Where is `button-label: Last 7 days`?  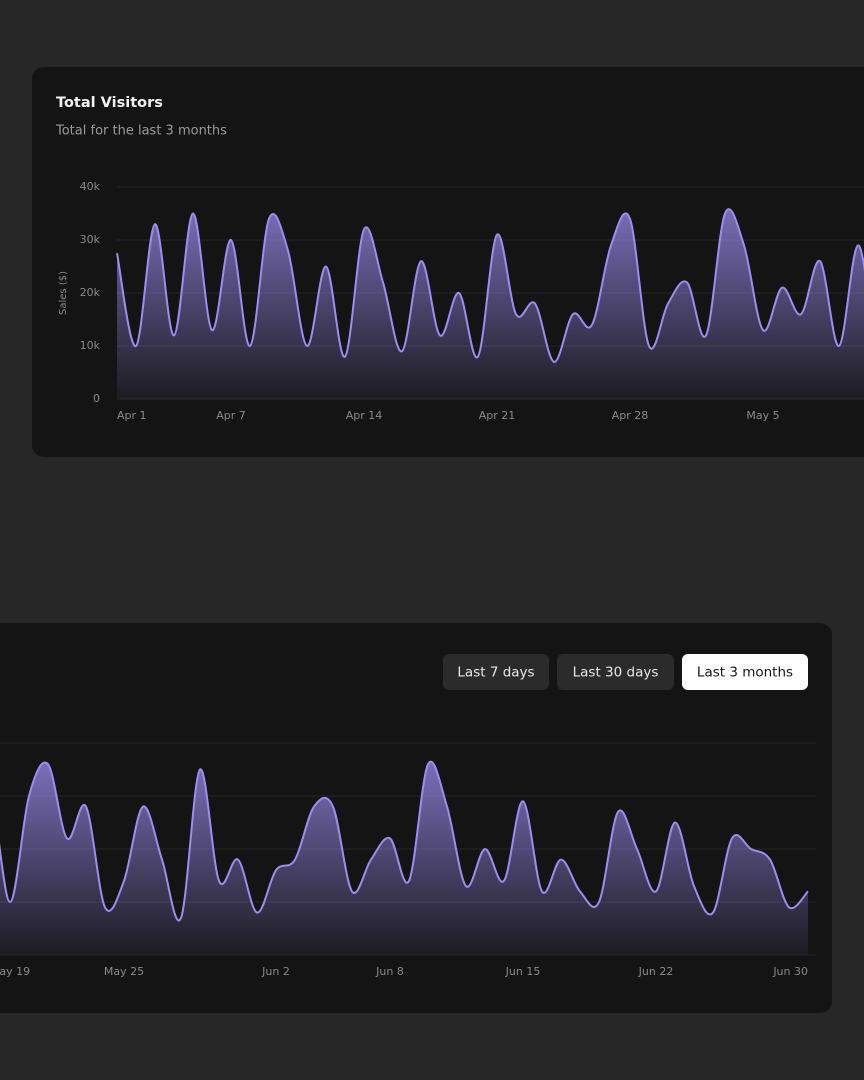 button-label: Last 7 days is located at coordinates (495, 673).